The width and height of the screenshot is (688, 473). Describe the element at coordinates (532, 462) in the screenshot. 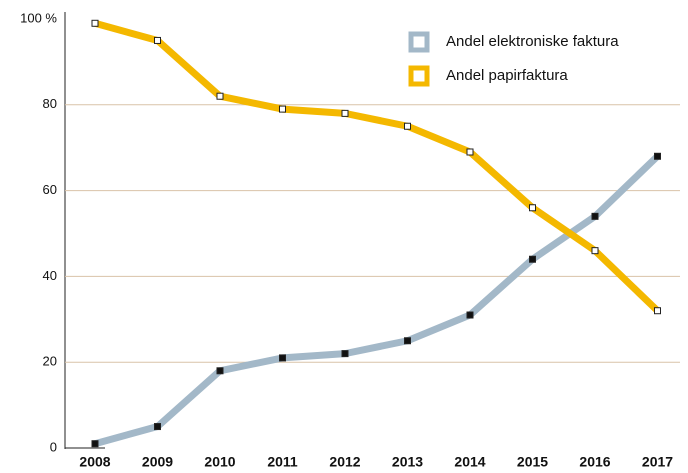

I see `x-tick-label: 2015` at that location.